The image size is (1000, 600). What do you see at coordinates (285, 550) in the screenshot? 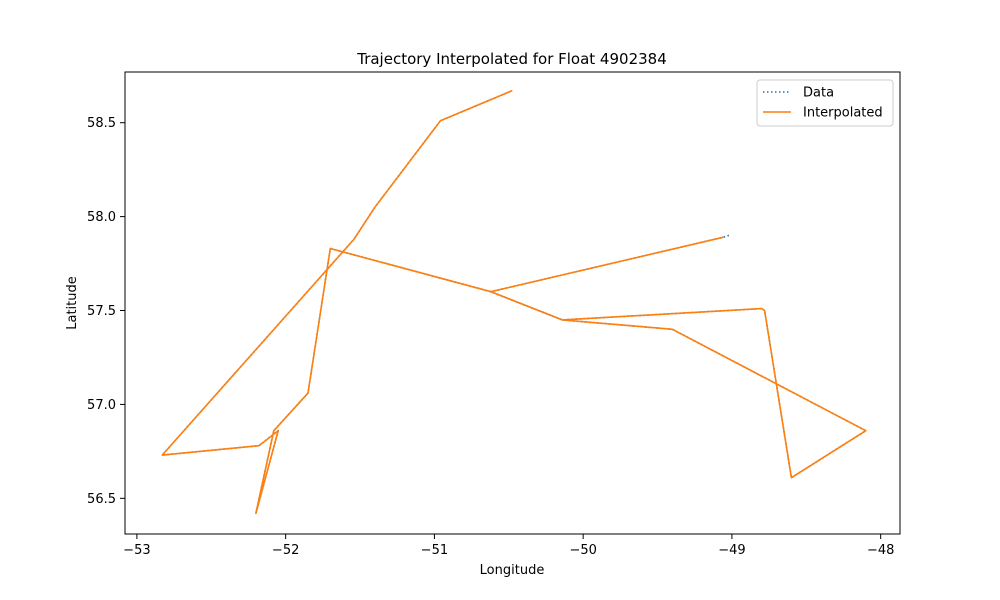
I see `x-tick-label: −52` at bounding box center [285, 550].